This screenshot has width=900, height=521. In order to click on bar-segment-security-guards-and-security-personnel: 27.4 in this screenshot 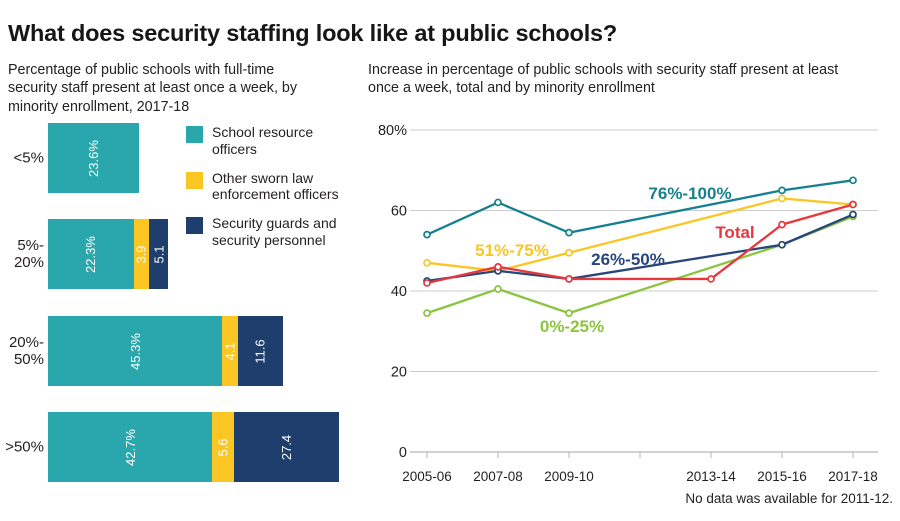, I will do `click(286, 447)`.